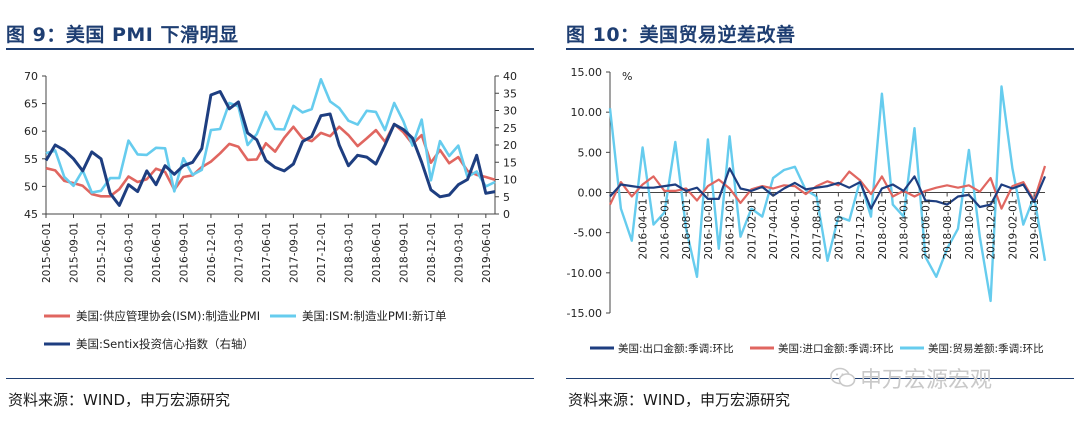  Describe the element at coordinates (31, 186) in the screenshot. I see `y-tick-label-left: 50` at that location.